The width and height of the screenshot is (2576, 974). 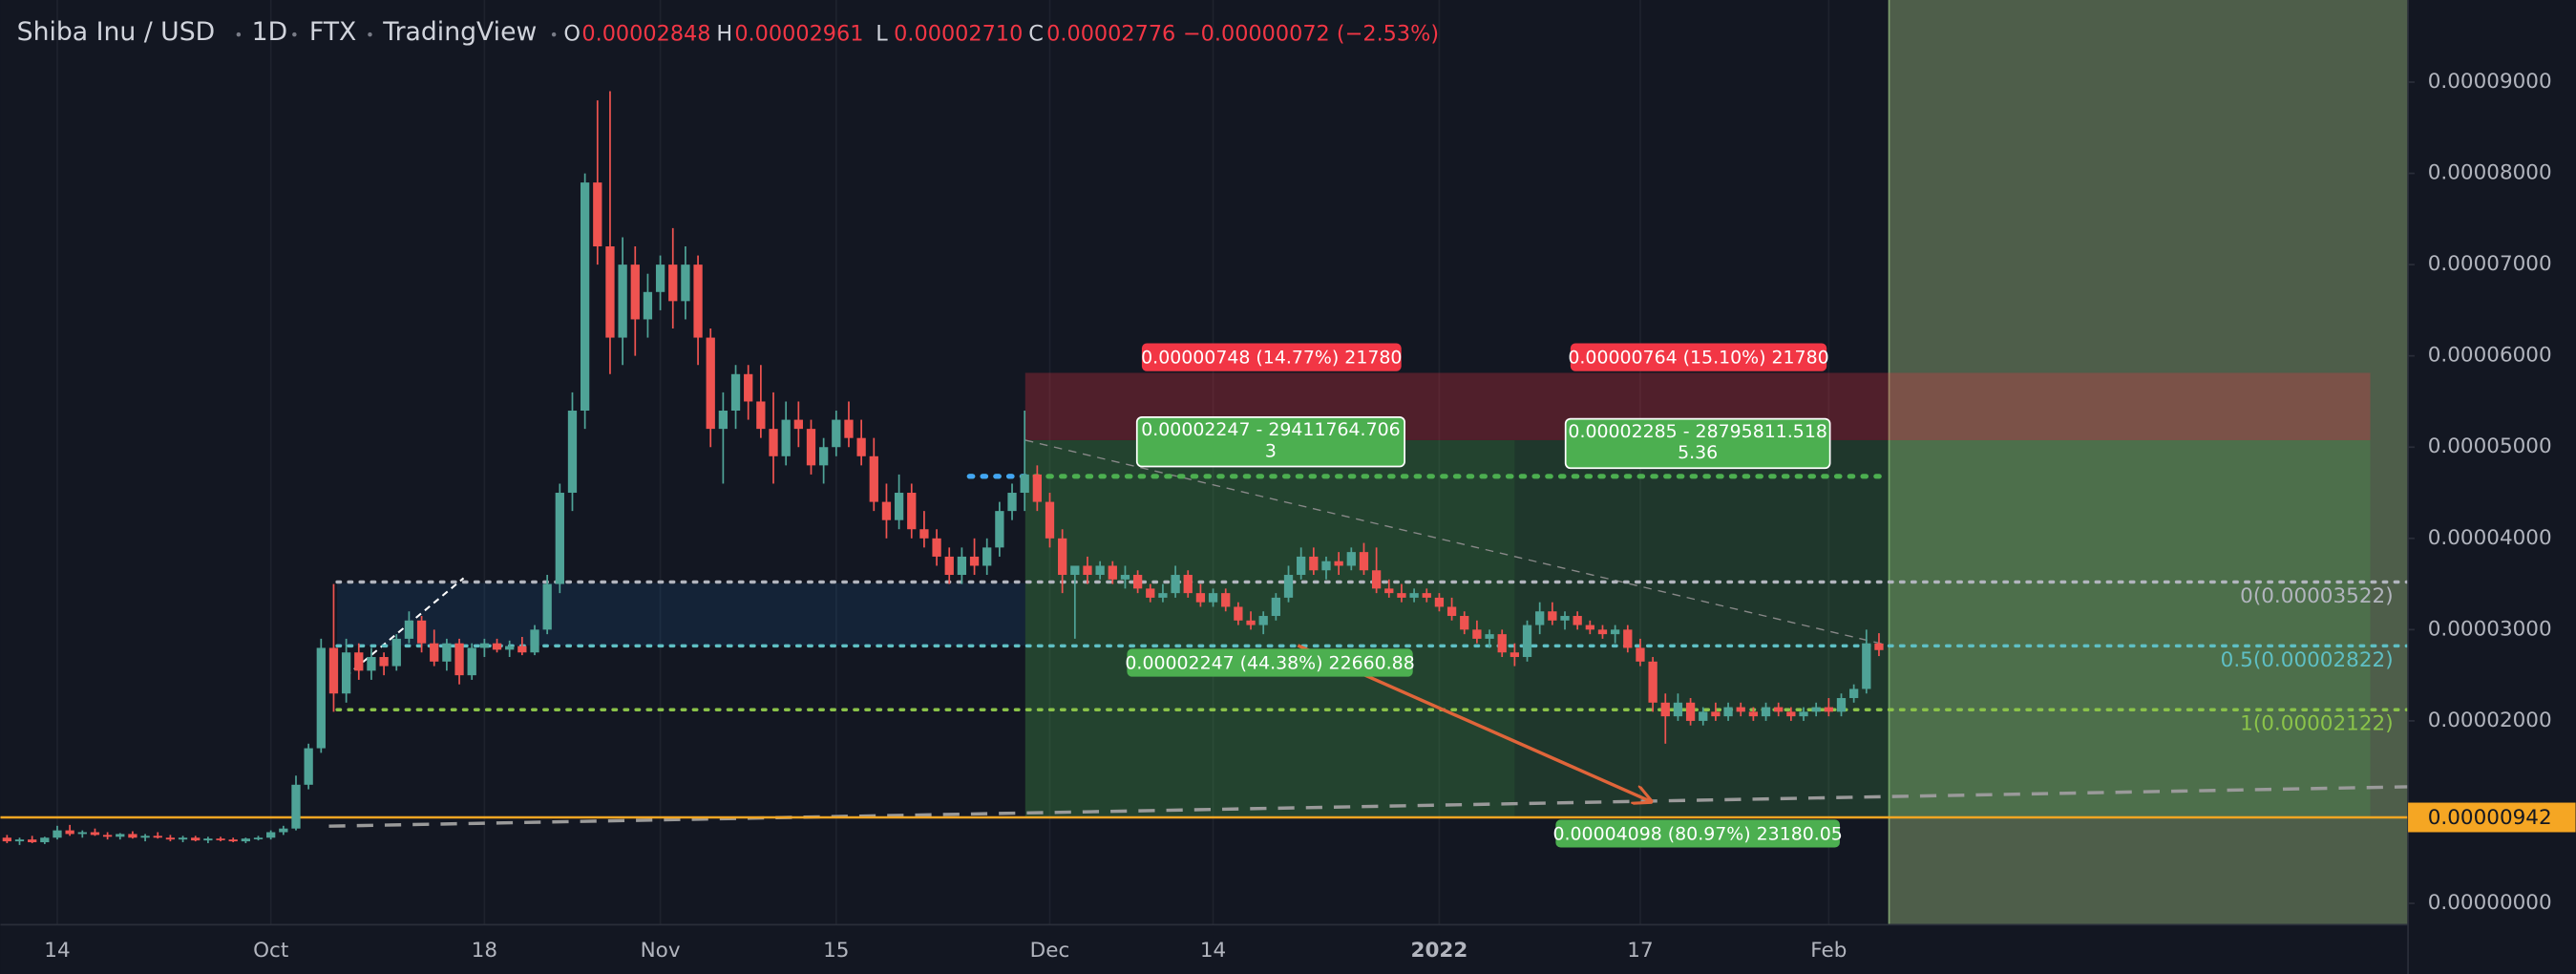 I want to click on annotation-label: 0.00002285 - 28795811.518, so click(x=1697, y=432).